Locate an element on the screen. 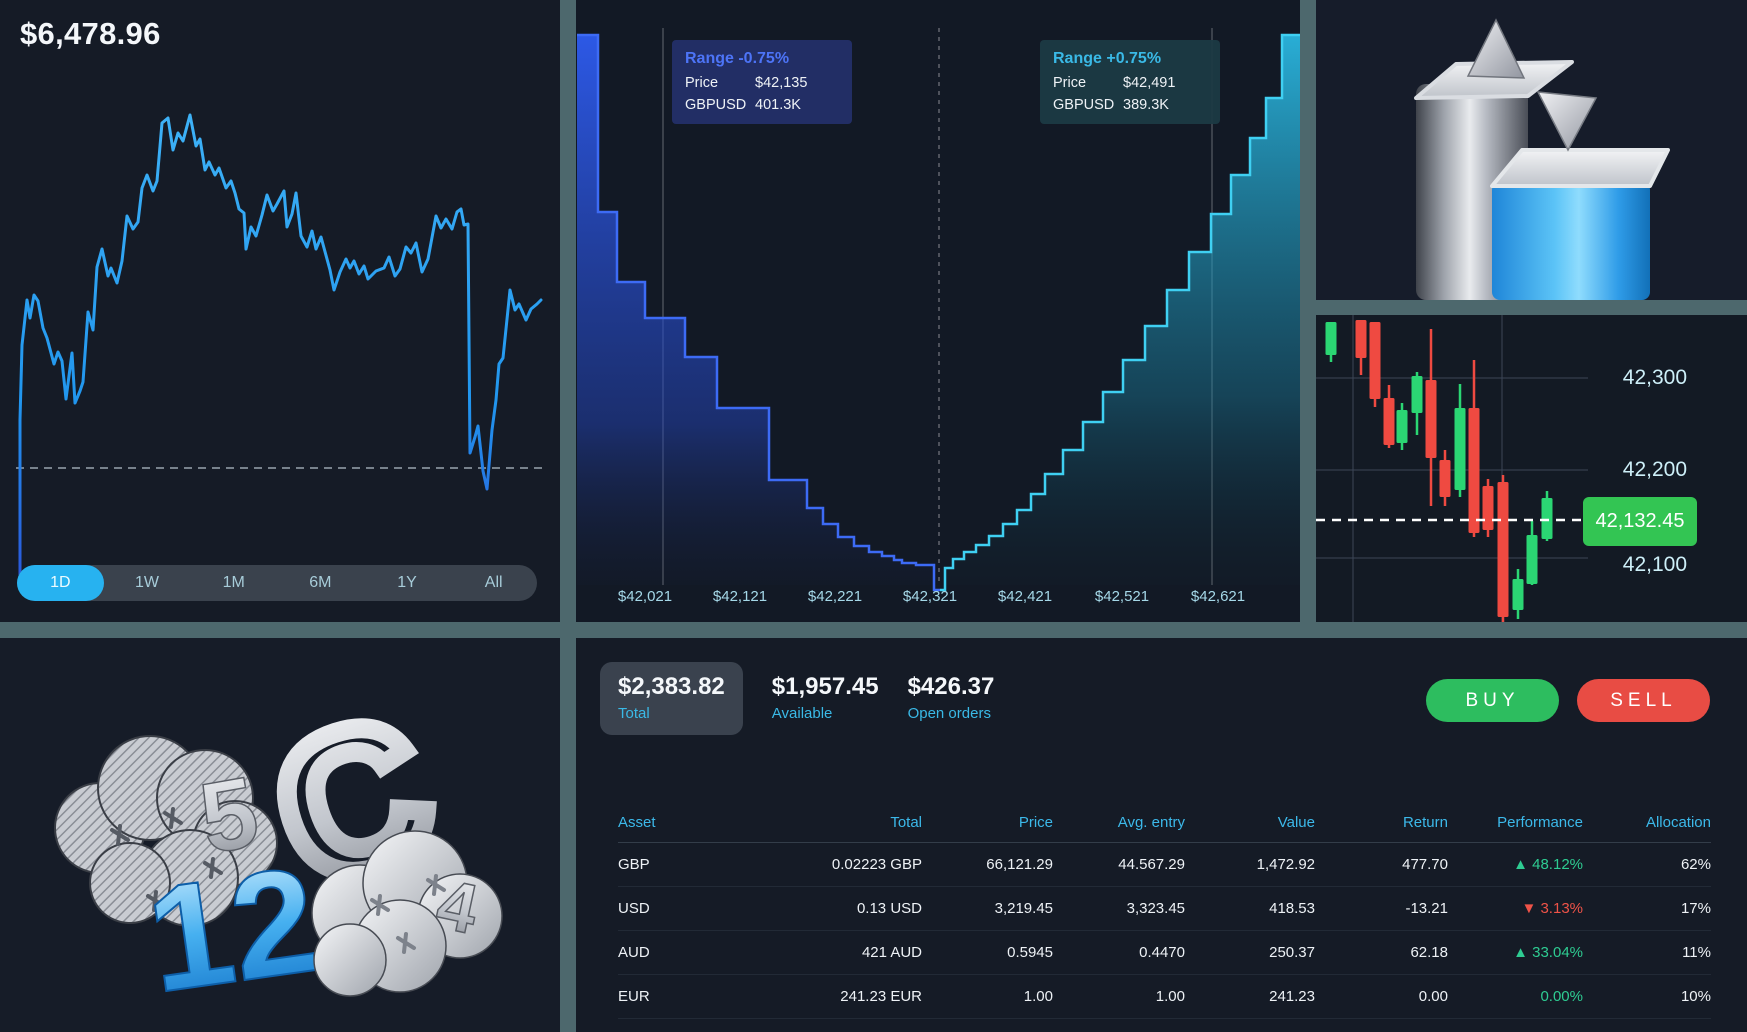  candlestick-panel: 42,300 42,200 42,100 42,132.45 is located at coordinates (1531, 468).